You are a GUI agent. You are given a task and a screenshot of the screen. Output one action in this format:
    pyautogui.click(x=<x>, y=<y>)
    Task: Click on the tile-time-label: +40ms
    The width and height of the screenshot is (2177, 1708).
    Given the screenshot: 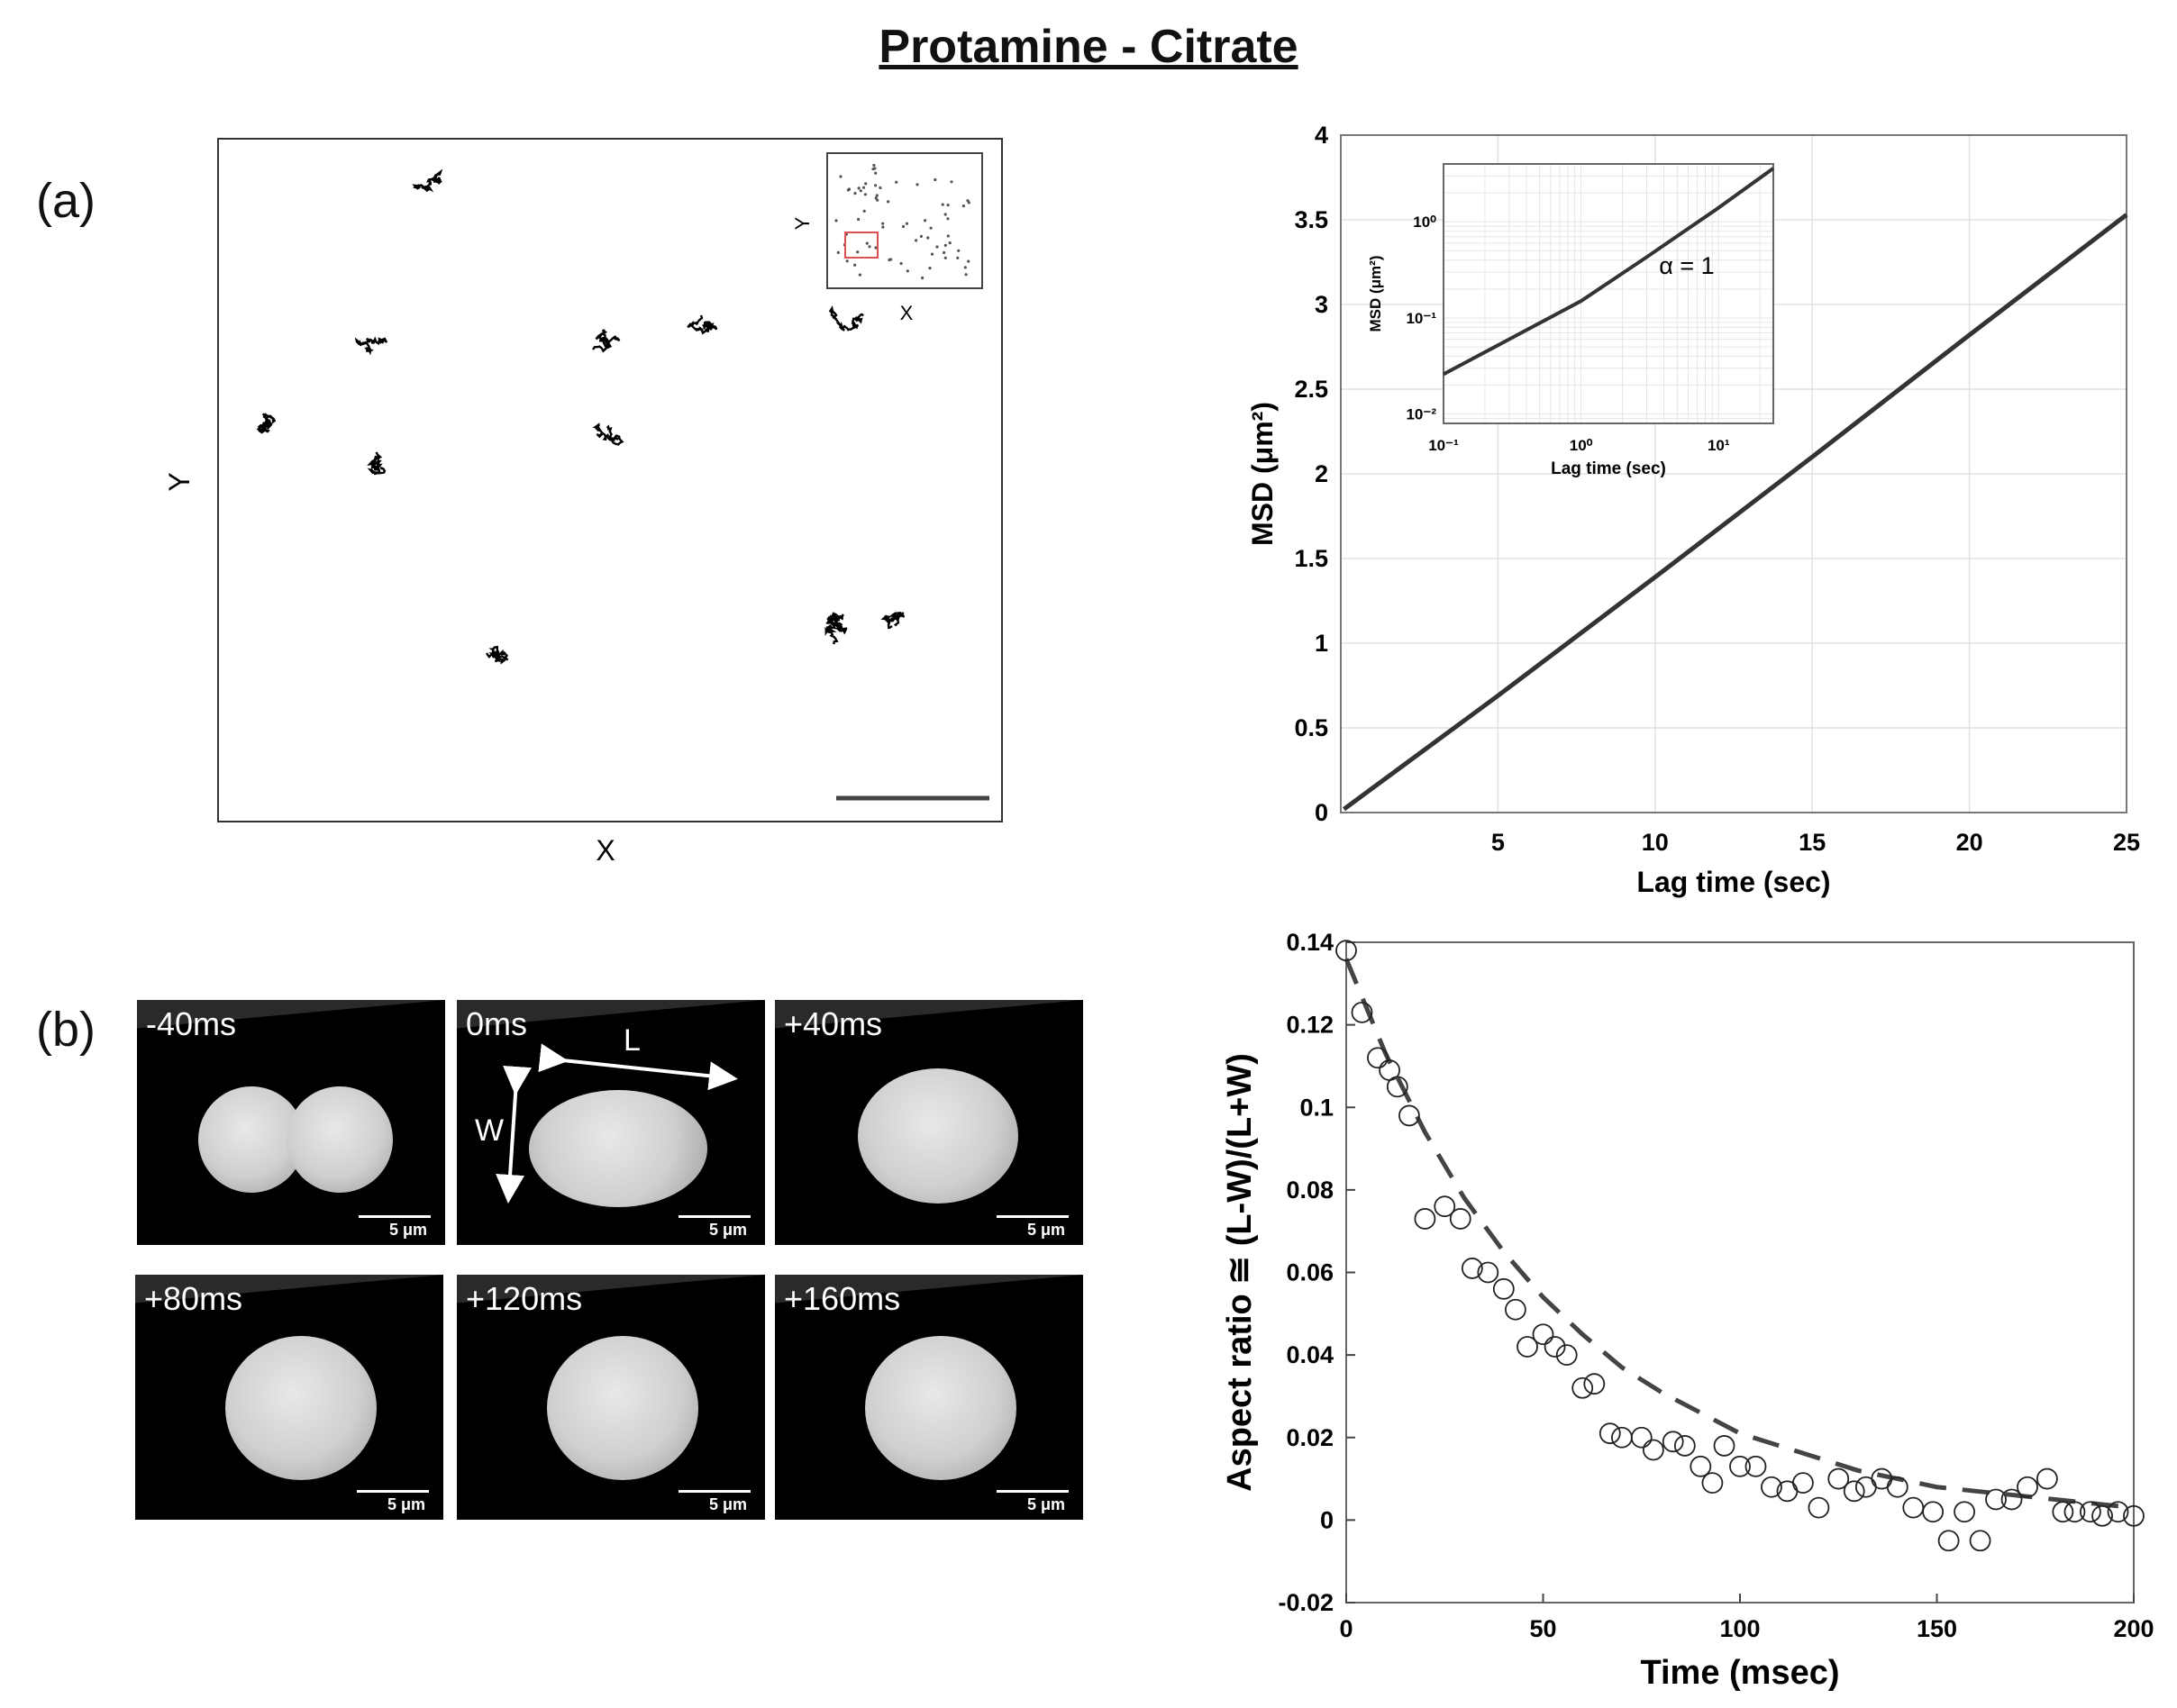 What is the action you would take?
    pyautogui.click(x=833, y=1023)
    